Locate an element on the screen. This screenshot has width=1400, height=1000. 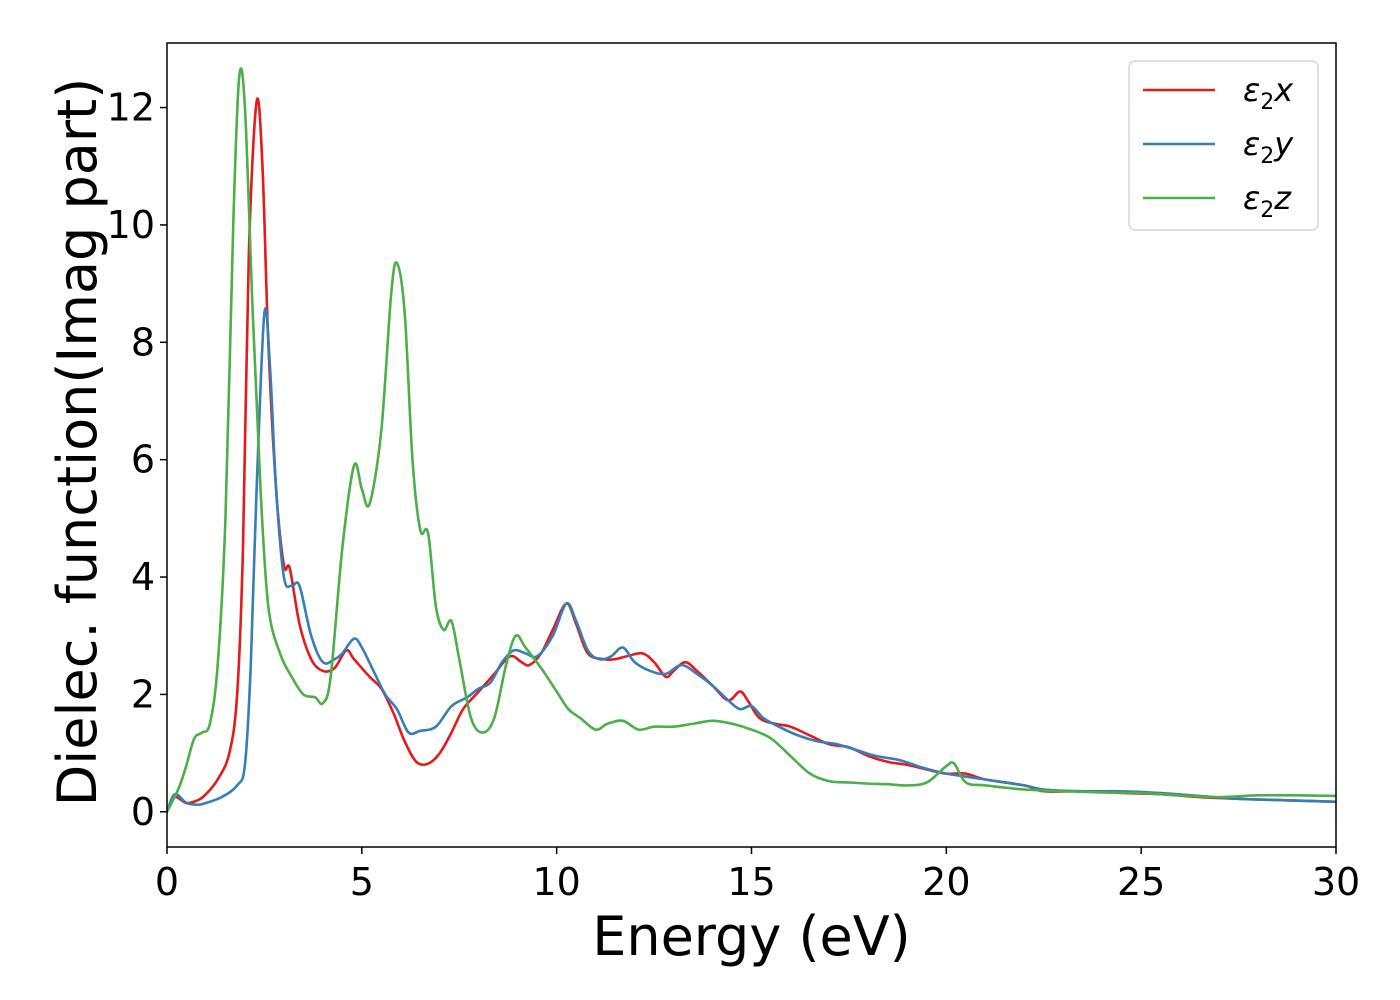
y-axis-label: Dielec. function(Imag part) is located at coordinates (77, 442).